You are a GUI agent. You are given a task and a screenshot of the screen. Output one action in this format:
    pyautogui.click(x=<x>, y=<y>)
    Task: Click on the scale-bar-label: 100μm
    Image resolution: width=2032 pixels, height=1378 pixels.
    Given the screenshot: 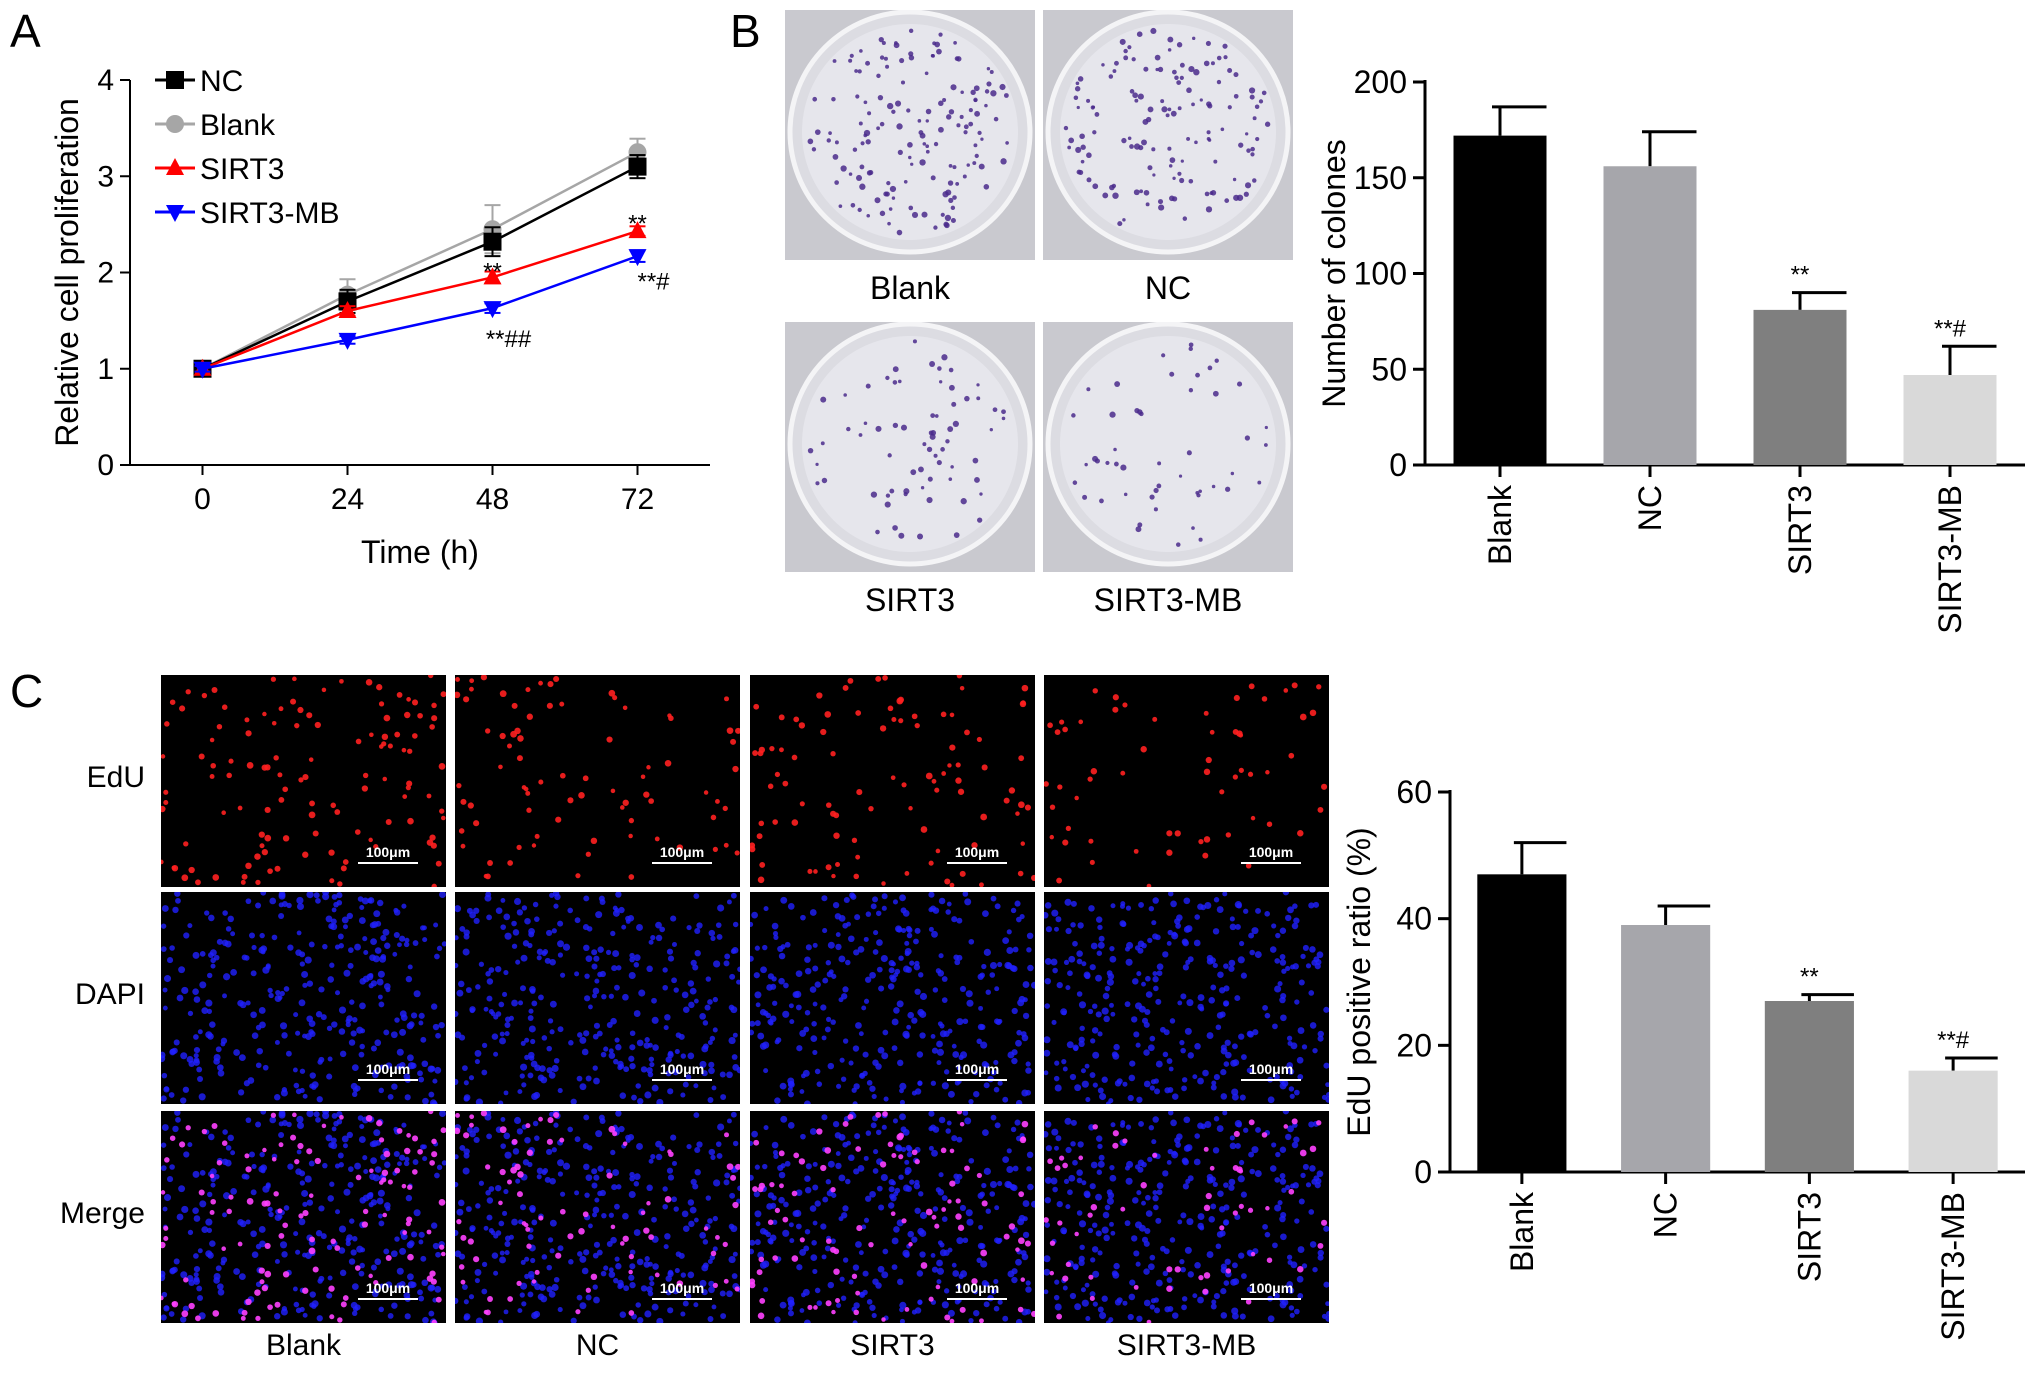 What is the action you would take?
    pyautogui.click(x=977, y=1288)
    